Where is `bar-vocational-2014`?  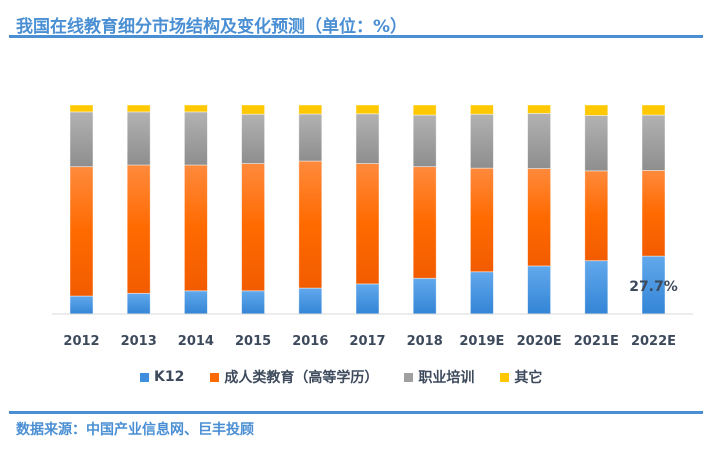
bar-vocational-2014 is located at coordinates (195, 138).